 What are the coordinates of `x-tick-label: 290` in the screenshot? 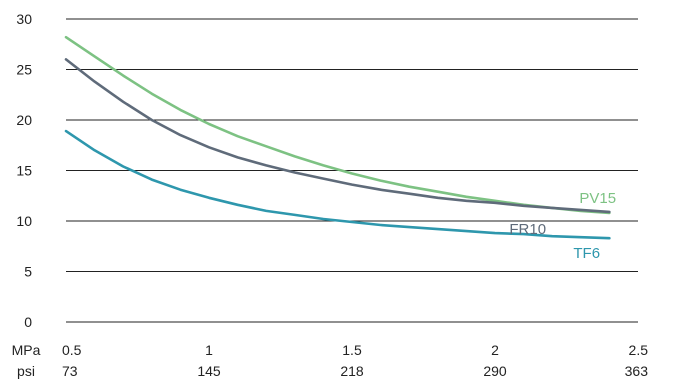 It's located at (495, 371).